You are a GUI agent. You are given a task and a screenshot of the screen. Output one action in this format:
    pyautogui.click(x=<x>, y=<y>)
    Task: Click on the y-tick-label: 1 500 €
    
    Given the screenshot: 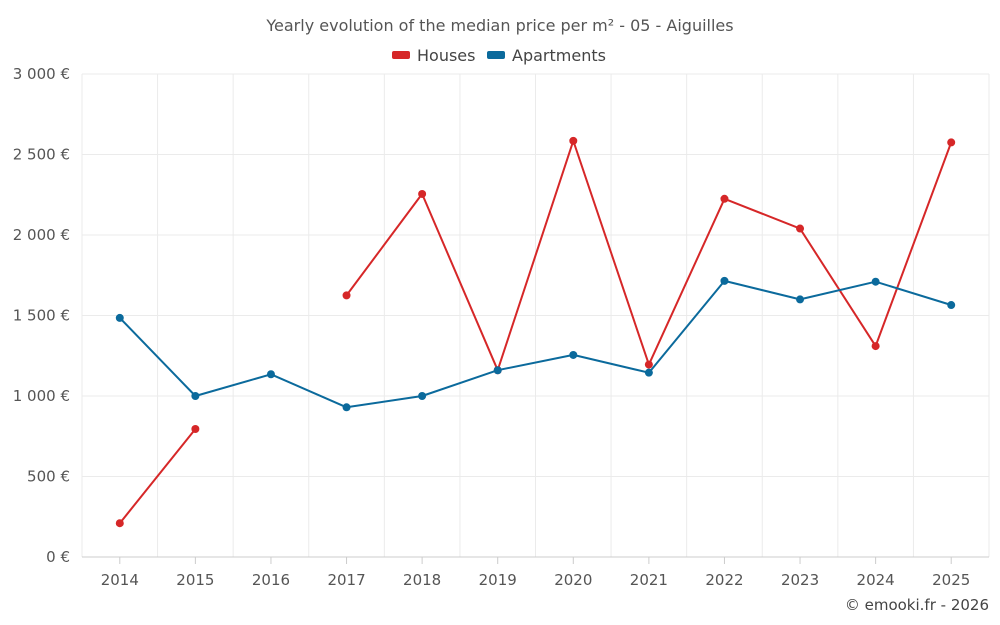 What is the action you would take?
    pyautogui.click(x=41, y=316)
    